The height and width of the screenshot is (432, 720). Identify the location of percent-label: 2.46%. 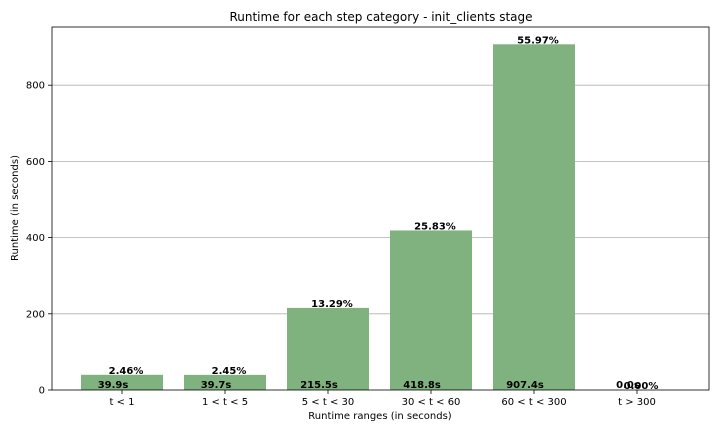
(126, 371).